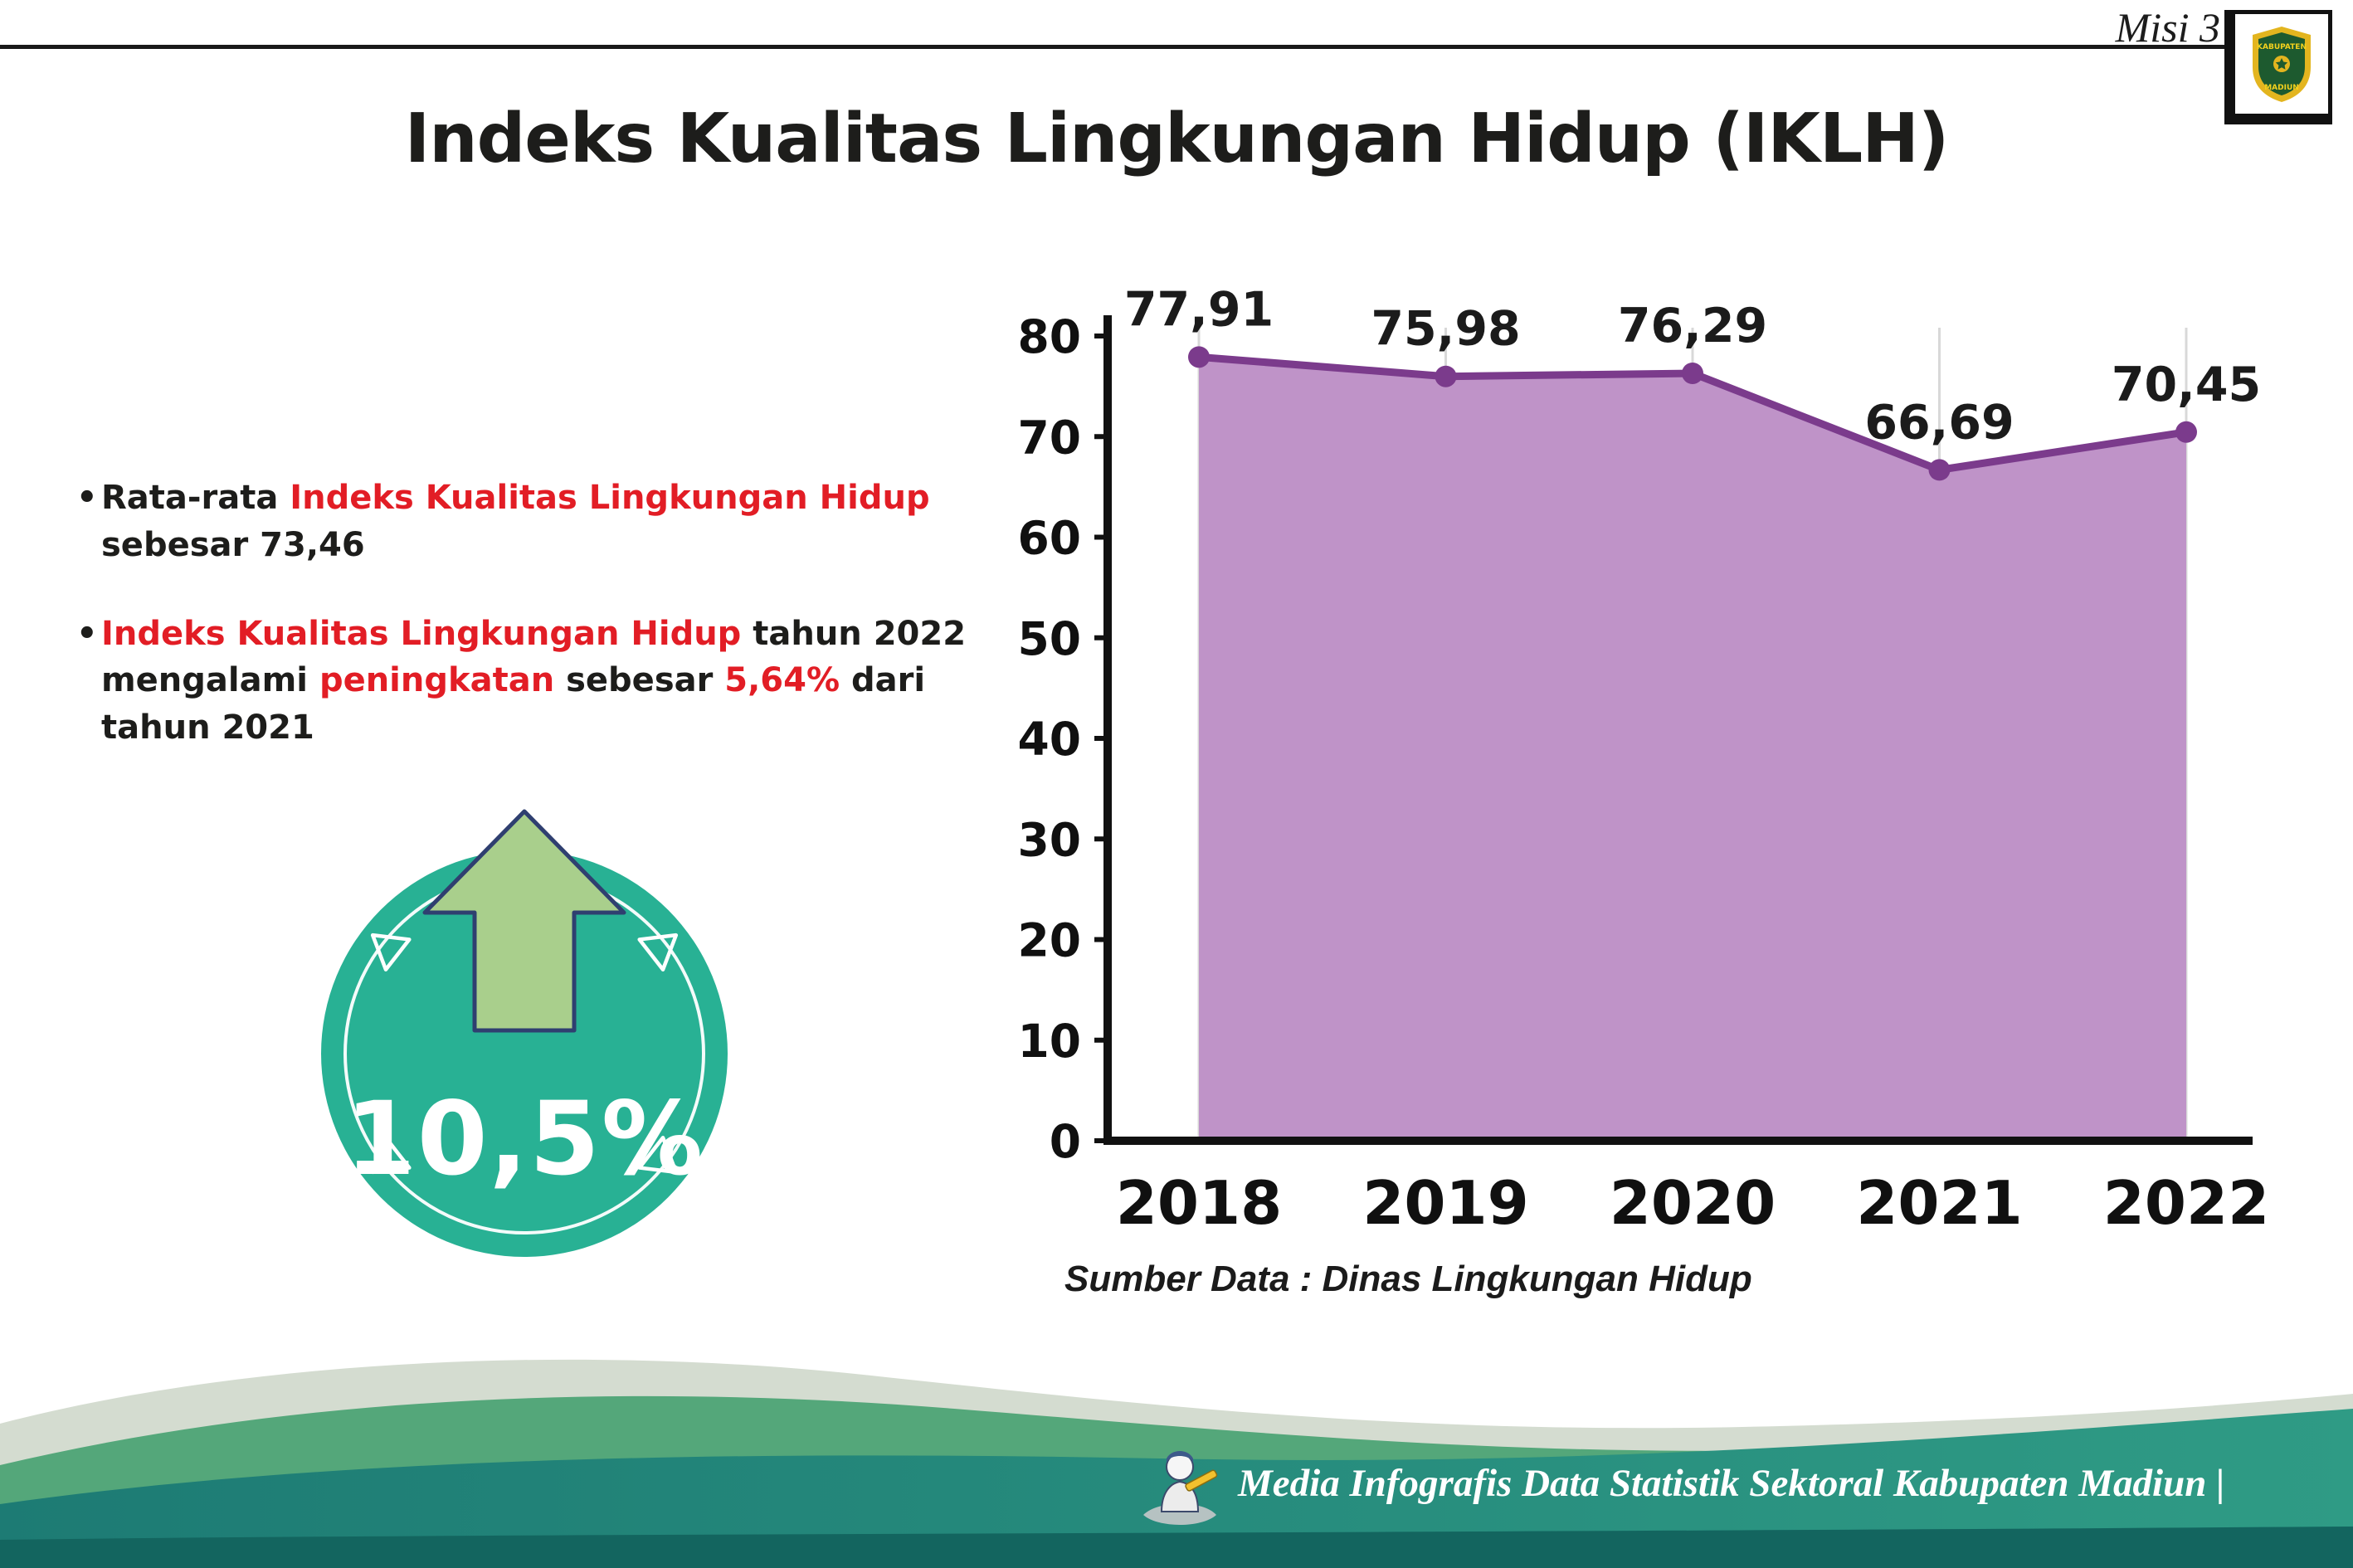 The image size is (2353, 1568). What do you see at coordinates (1939, 1203) in the screenshot?
I see `svg-text: 2021` at bounding box center [1939, 1203].